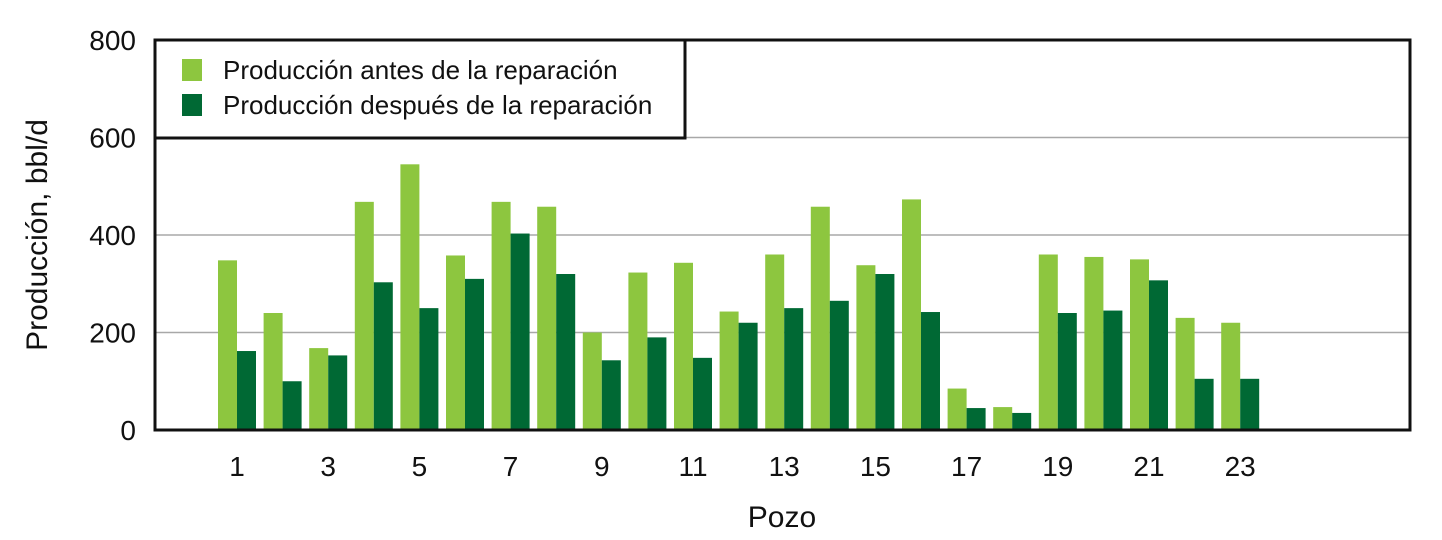  Describe the element at coordinates (420, 466) in the screenshot. I see `x-tick-label: 5` at that location.